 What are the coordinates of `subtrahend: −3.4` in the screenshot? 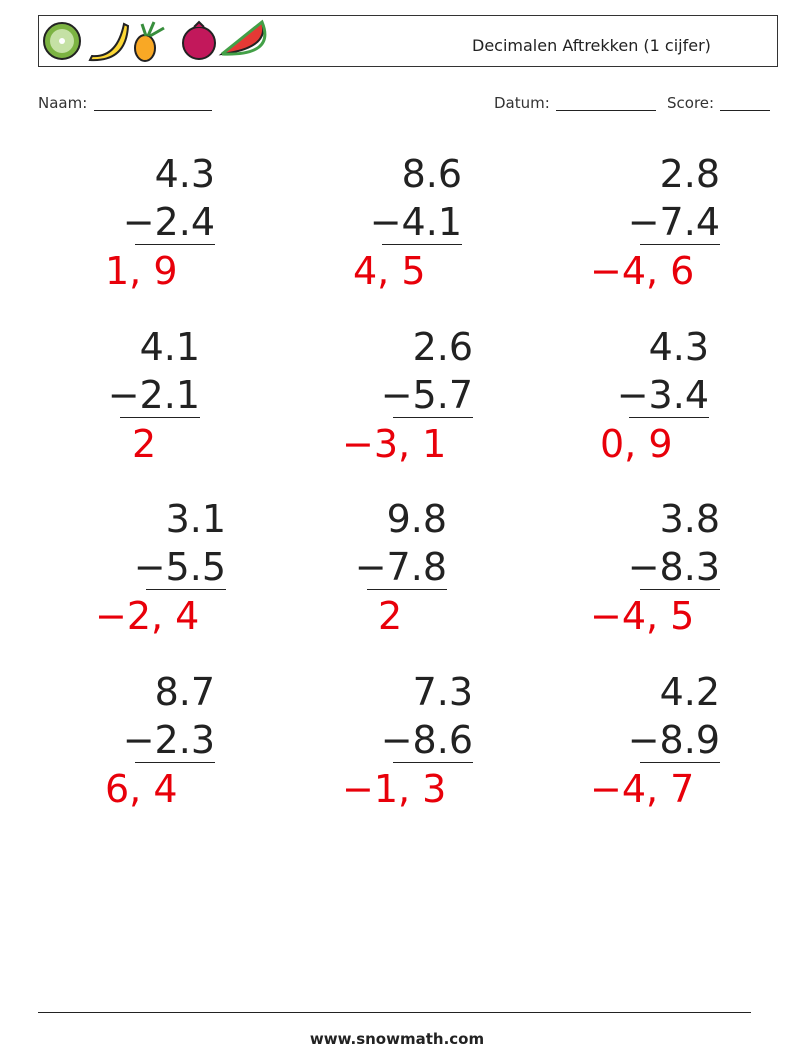 It's located at (662, 394).